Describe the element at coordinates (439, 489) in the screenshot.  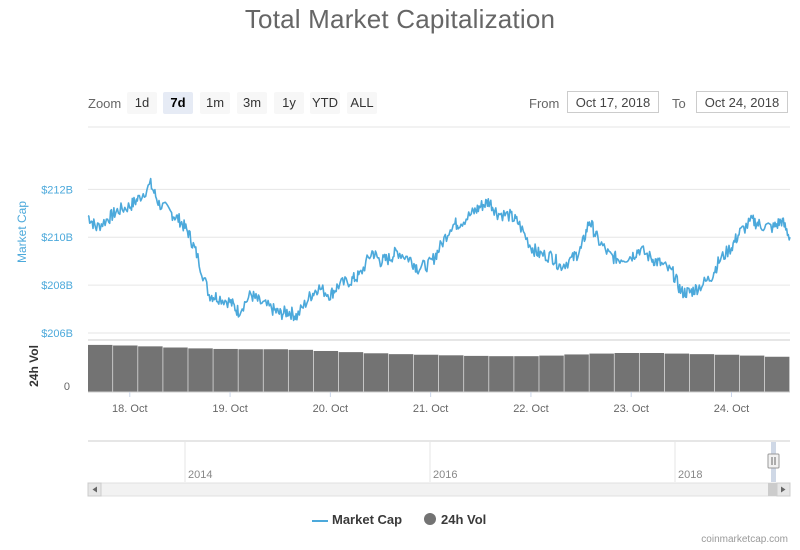
I see `scrollbar-track` at that location.